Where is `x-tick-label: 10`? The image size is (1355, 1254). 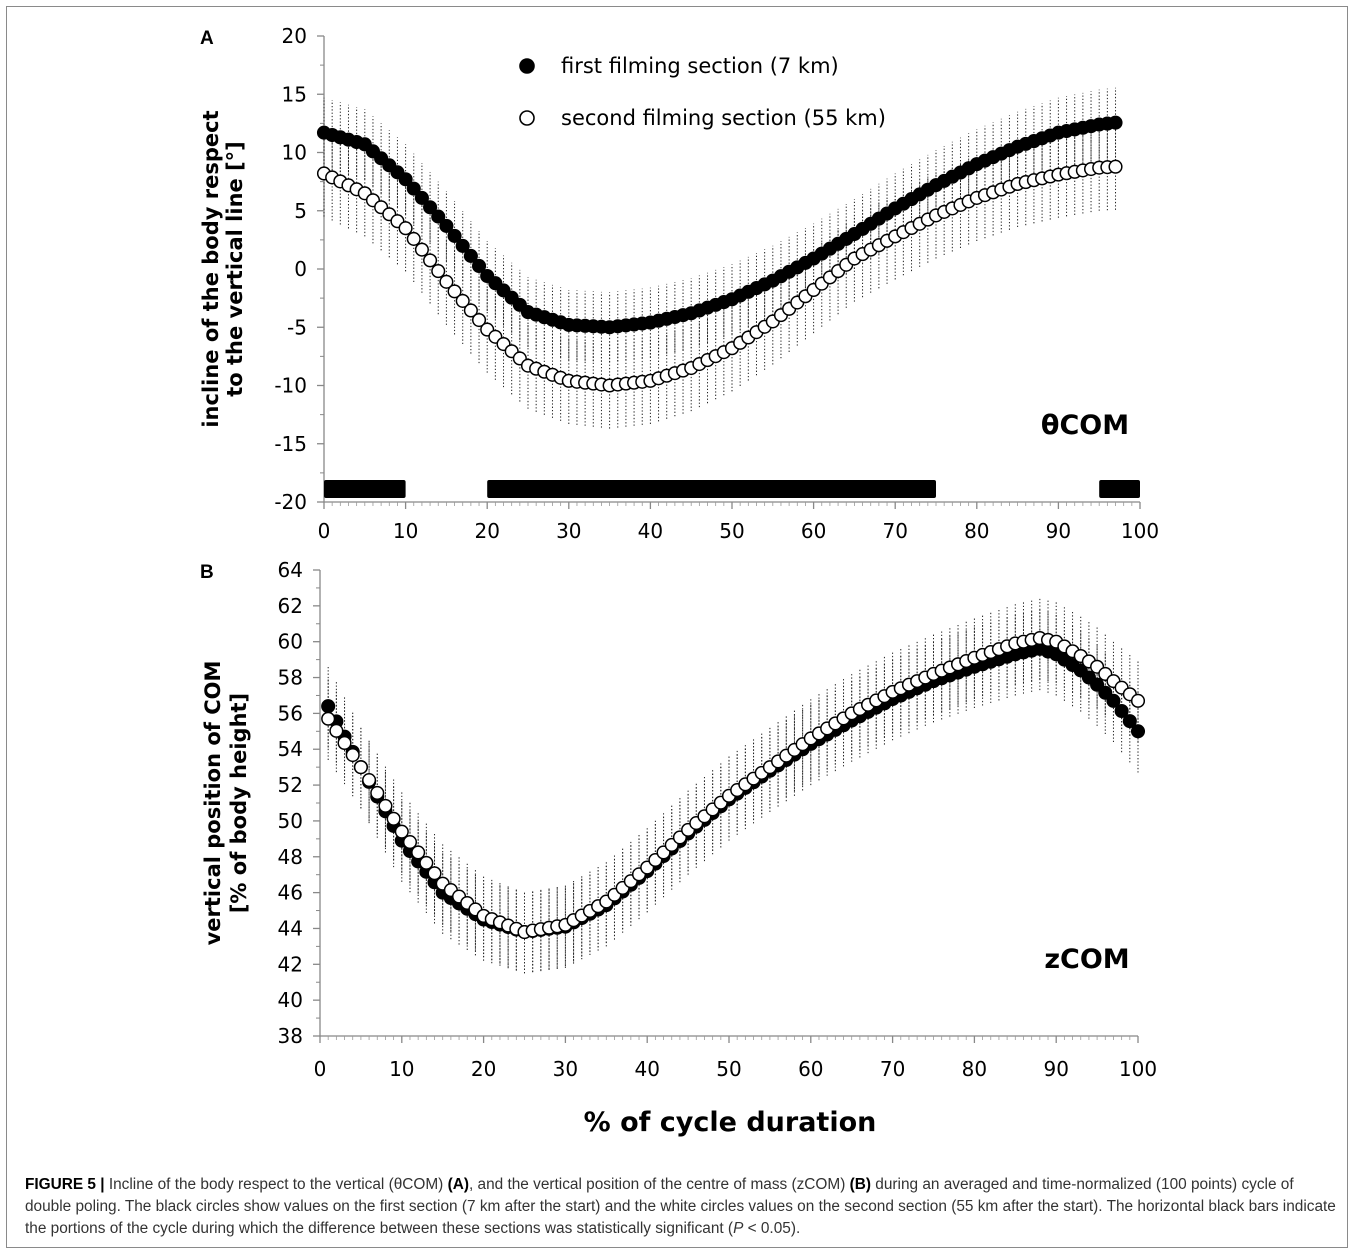
x-tick-label: 10 is located at coordinates (401, 1069).